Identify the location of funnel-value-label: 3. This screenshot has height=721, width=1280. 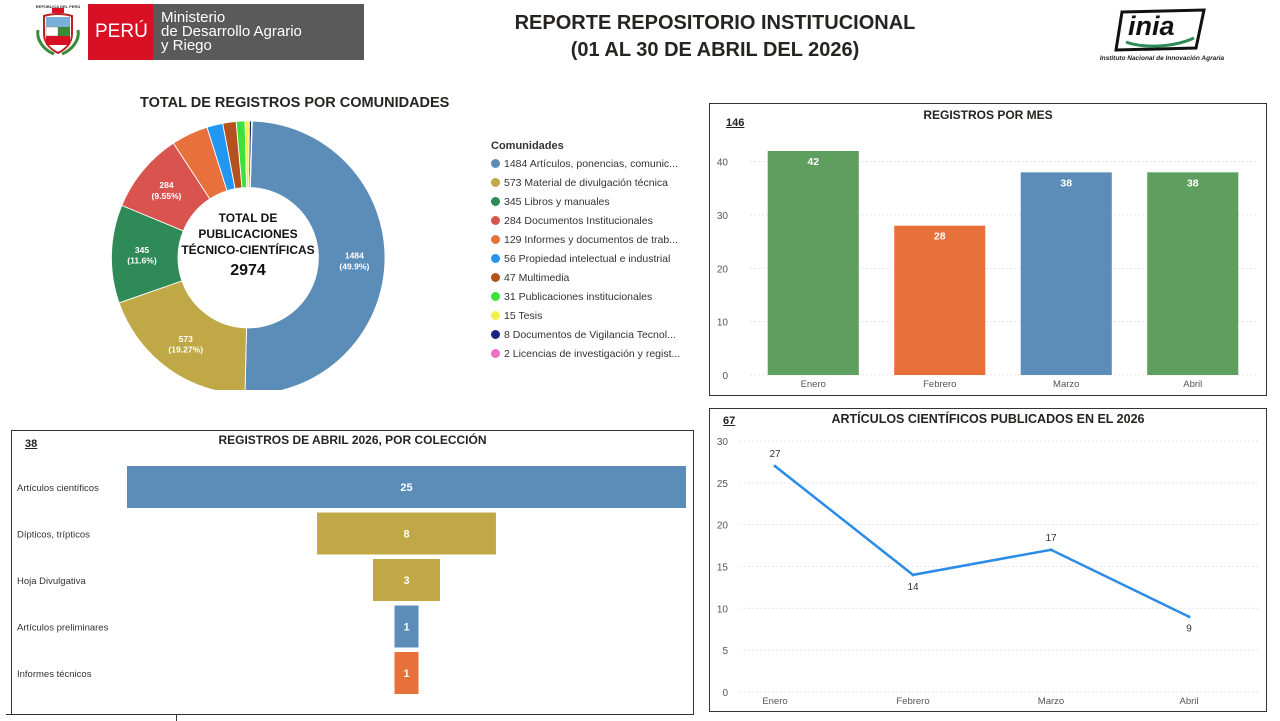
(406, 581).